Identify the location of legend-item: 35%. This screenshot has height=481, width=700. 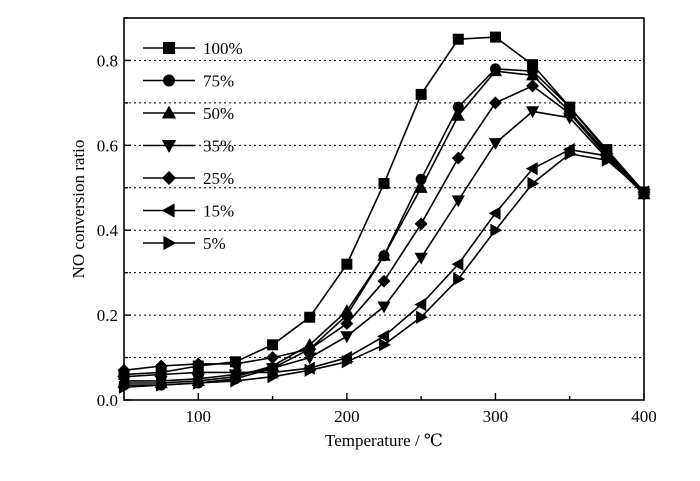
(188, 146).